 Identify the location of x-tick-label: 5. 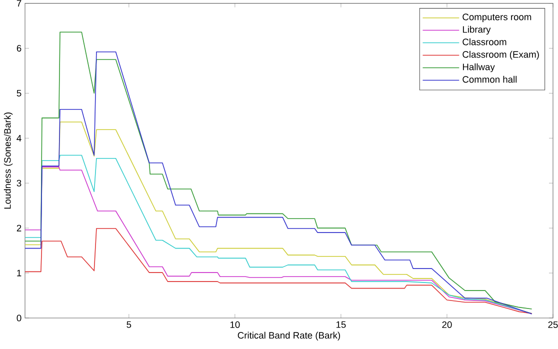
(129, 324).